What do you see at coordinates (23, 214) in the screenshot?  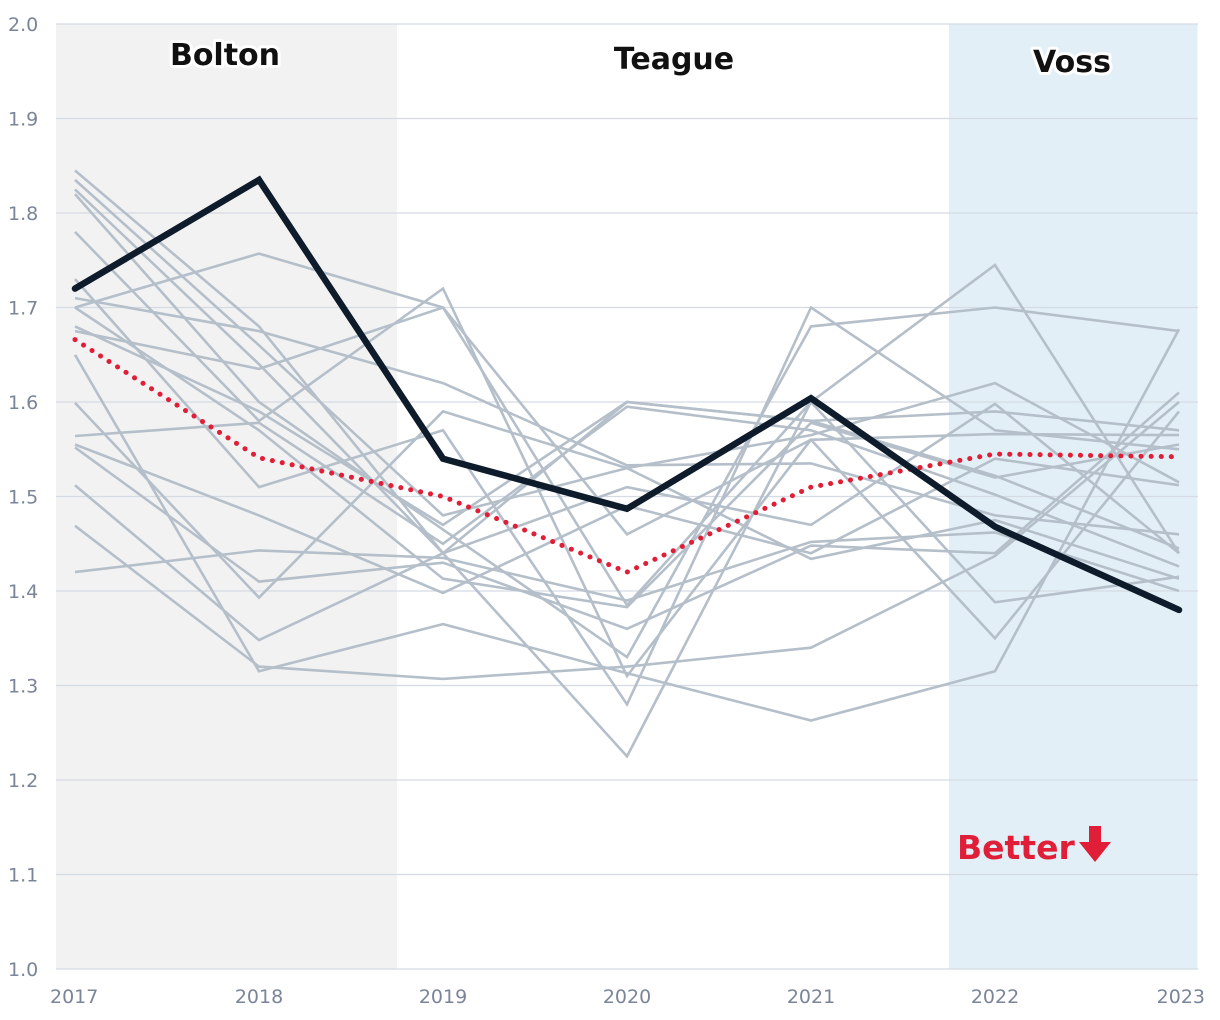 I see `y-tick-label: 1.8` at bounding box center [23, 214].